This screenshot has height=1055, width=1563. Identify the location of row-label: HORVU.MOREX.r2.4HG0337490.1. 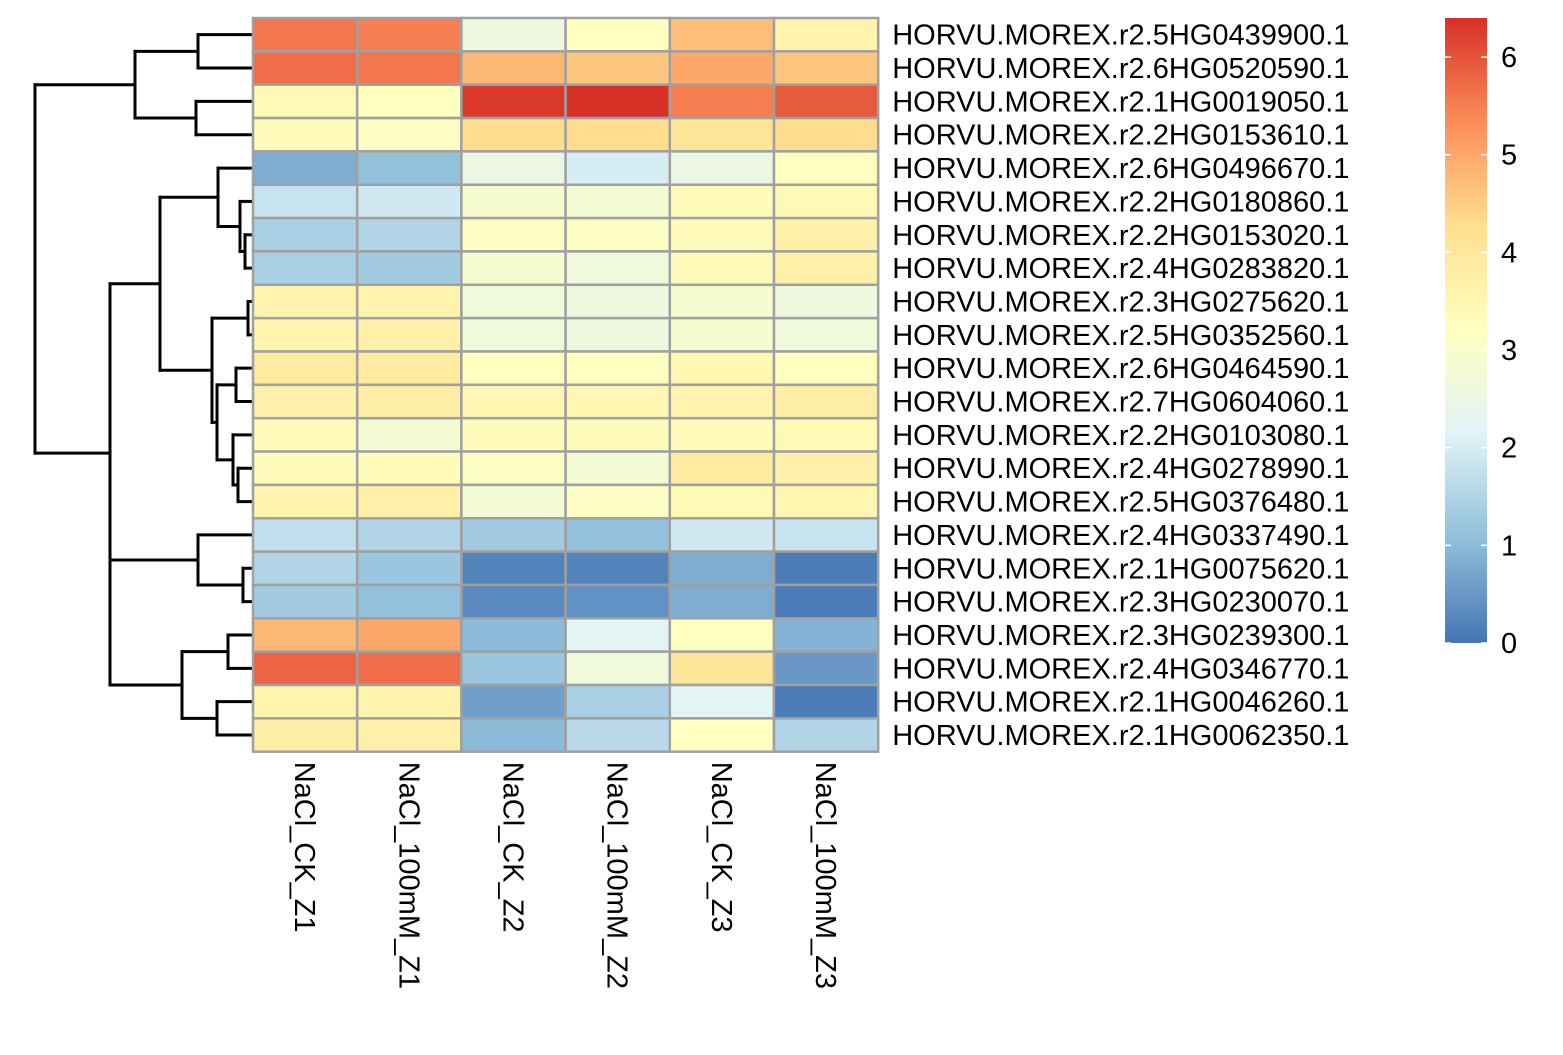
(1120, 536).